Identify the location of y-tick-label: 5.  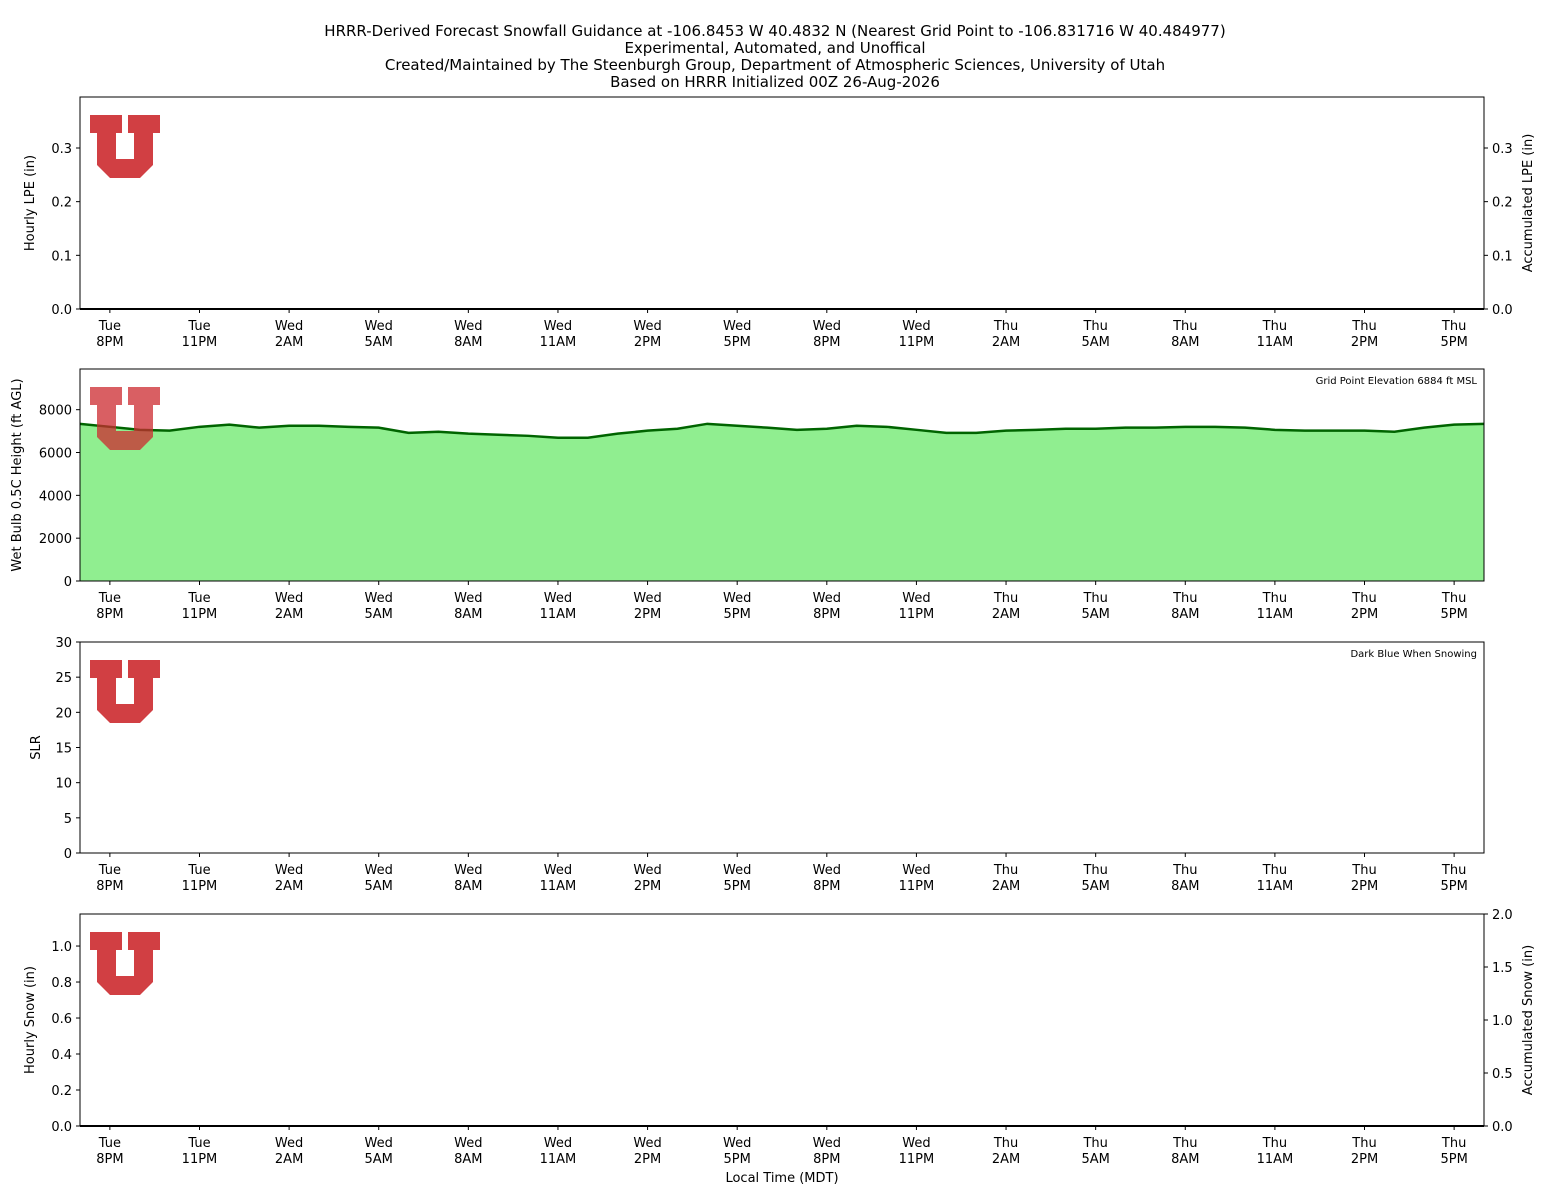
(68, 819).